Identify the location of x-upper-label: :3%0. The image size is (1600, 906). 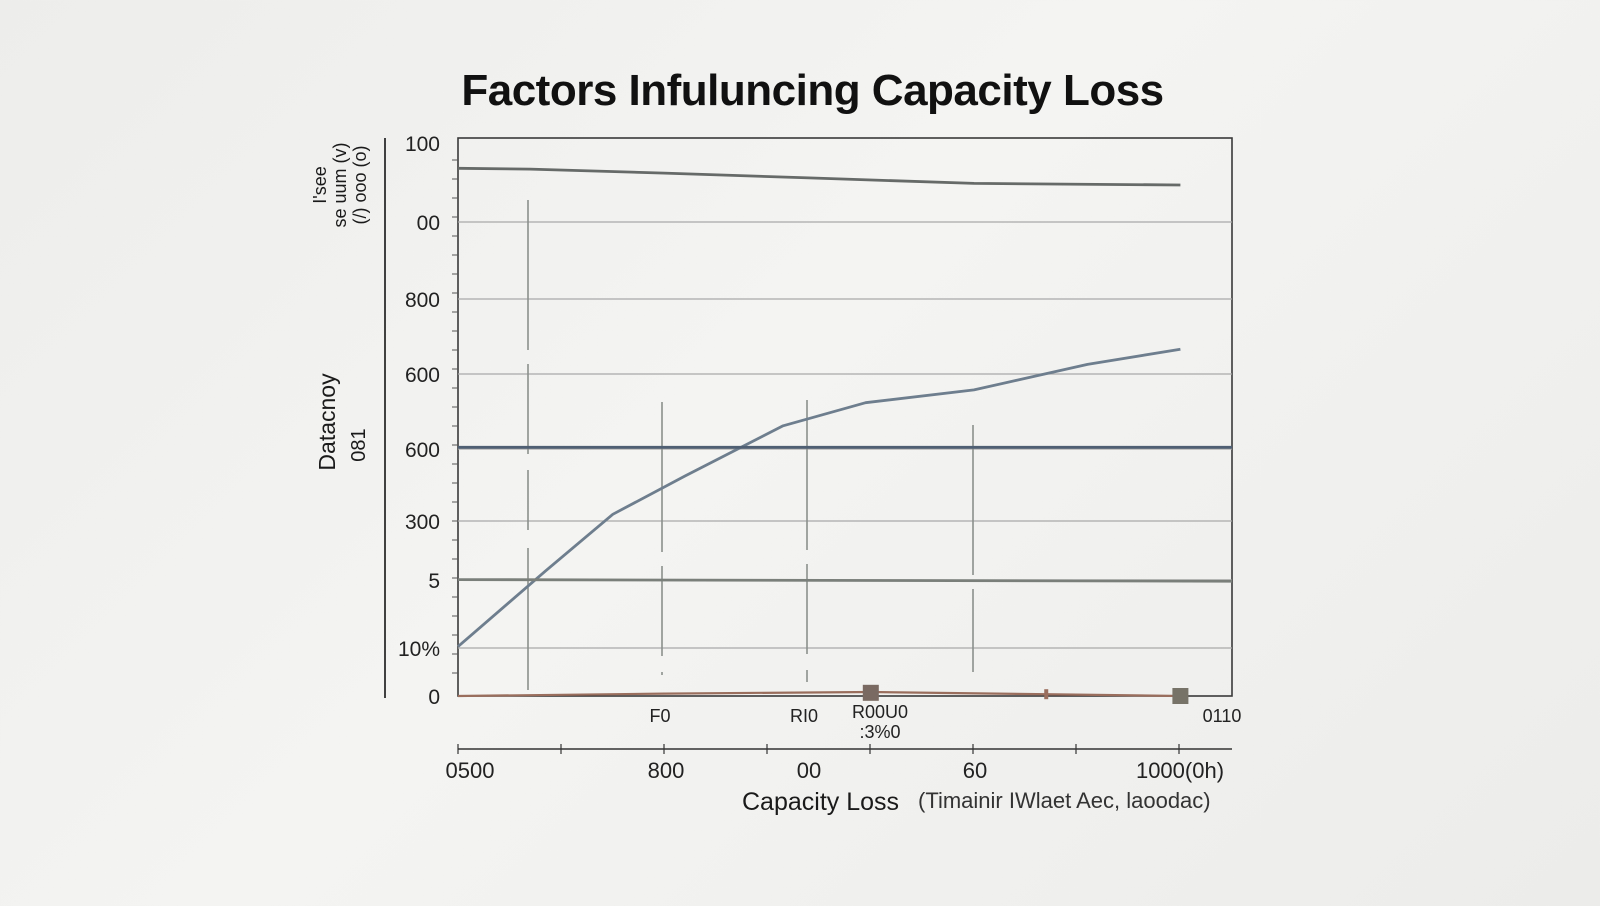
(879, 732).